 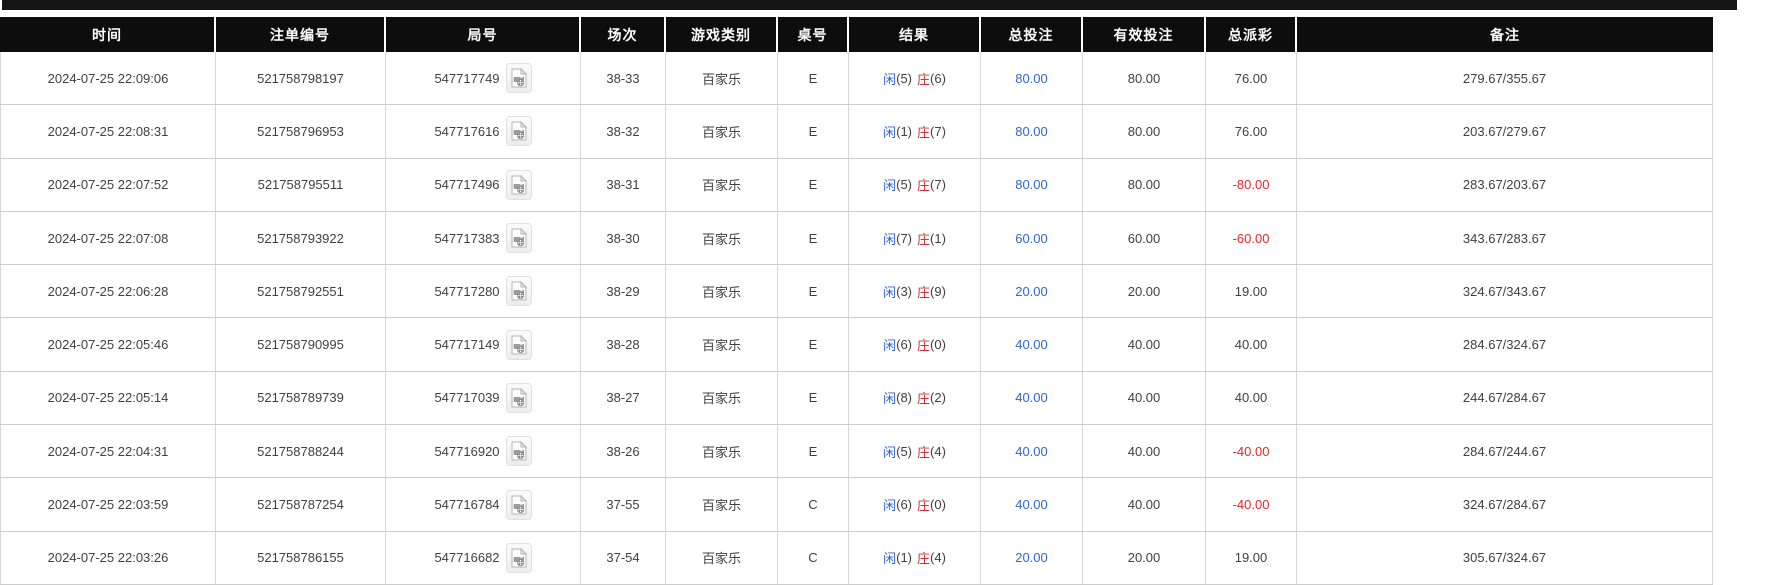 I want to click on column-header-table-no: 桌号, so click(x=813, y=34).